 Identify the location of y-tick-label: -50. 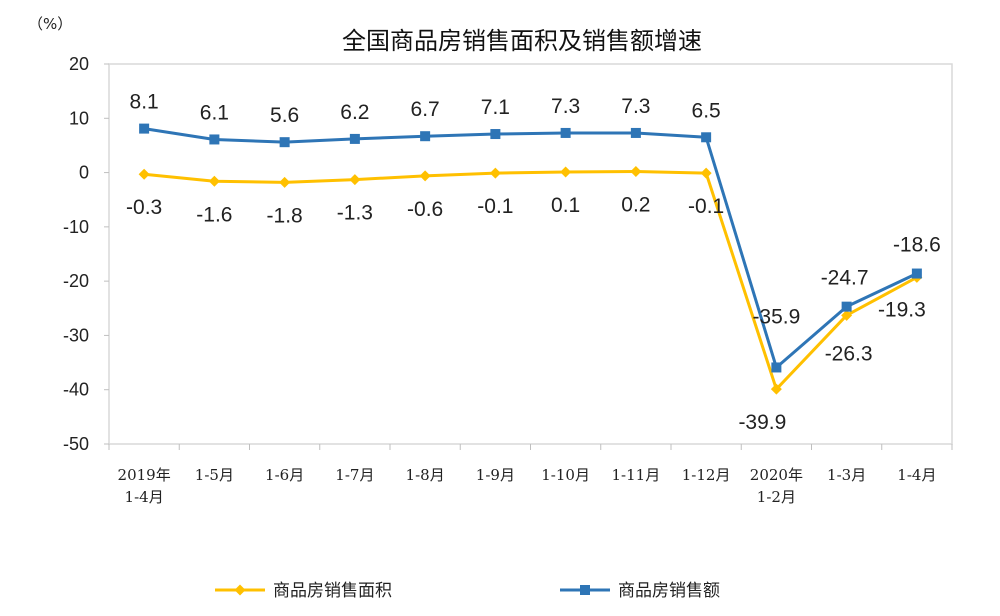
(76, 444).